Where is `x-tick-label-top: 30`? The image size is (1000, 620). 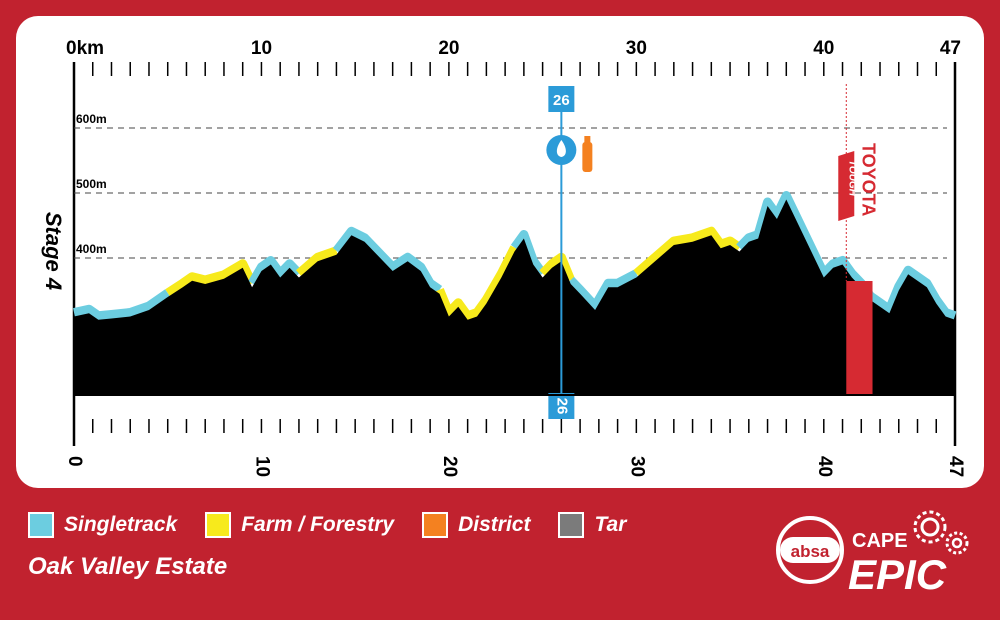
x-tick-label-top: 30 is located at coordinates (636, 48).